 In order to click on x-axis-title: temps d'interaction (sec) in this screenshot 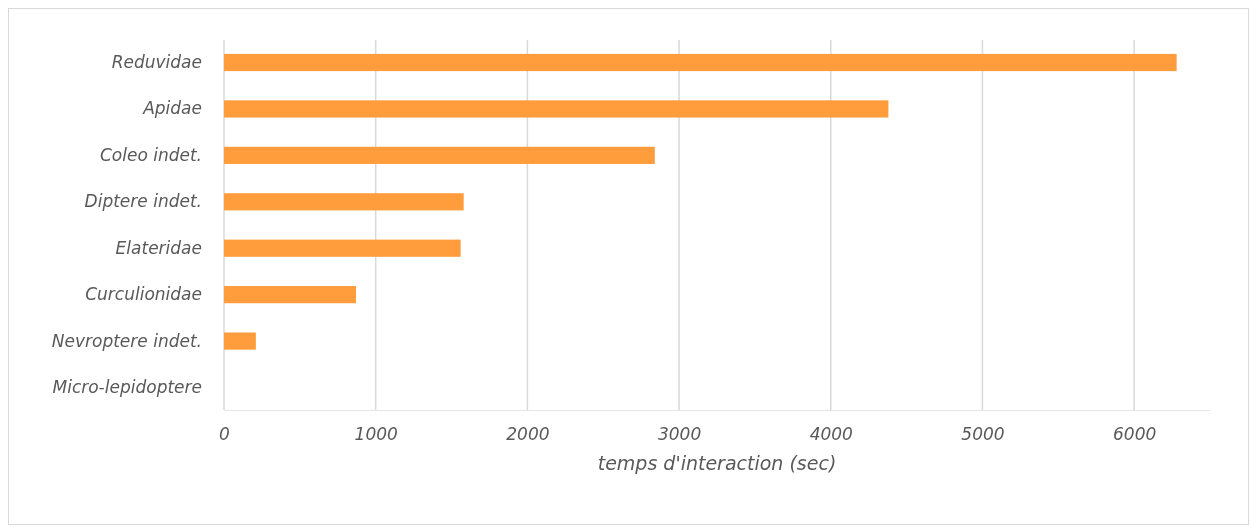, I will do `click(717, 463)`.